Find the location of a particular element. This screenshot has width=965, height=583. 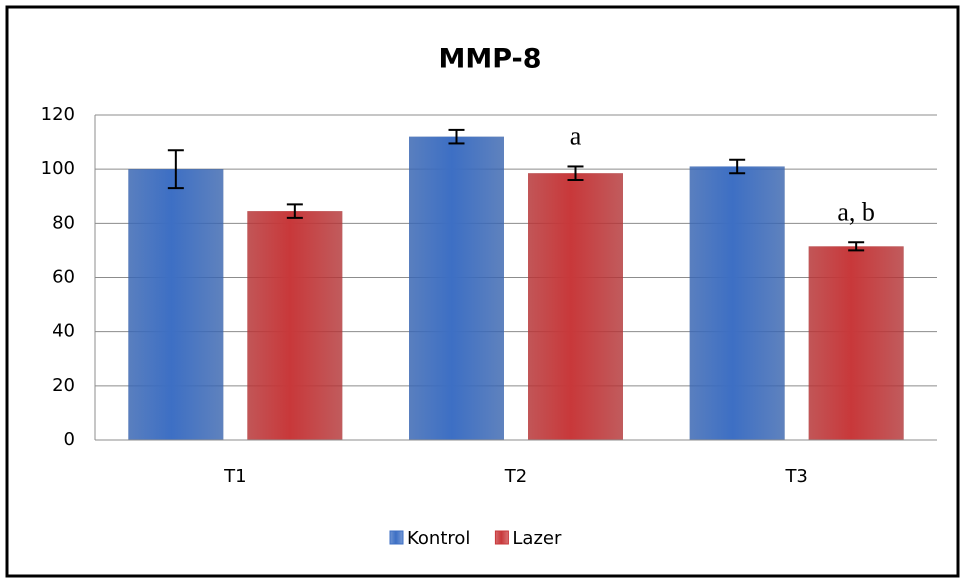

y-tick-label: 100 is located at coordinates (58, 168).